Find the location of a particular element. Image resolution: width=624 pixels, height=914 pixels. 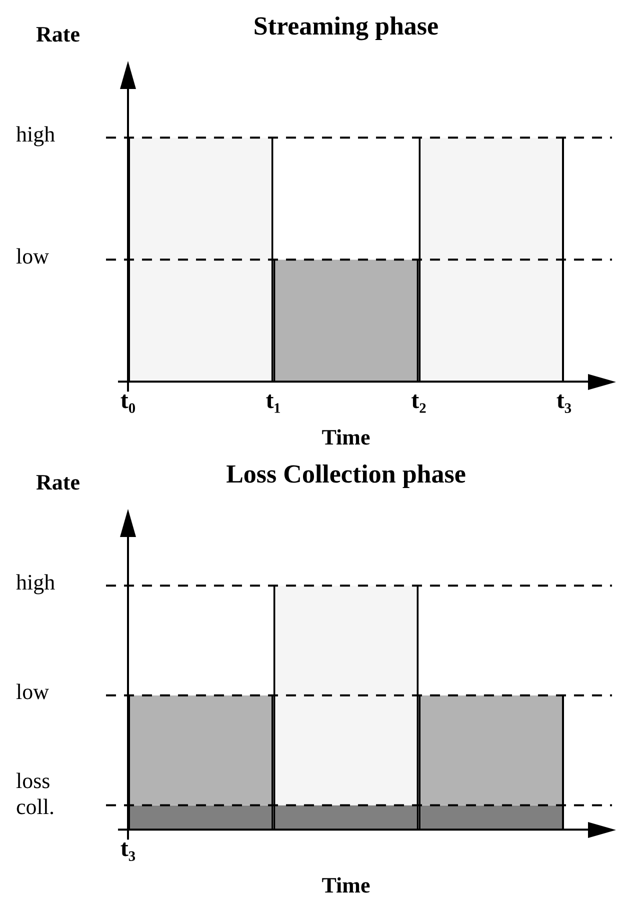

text: t₁ is located at coordinates (273, 401).